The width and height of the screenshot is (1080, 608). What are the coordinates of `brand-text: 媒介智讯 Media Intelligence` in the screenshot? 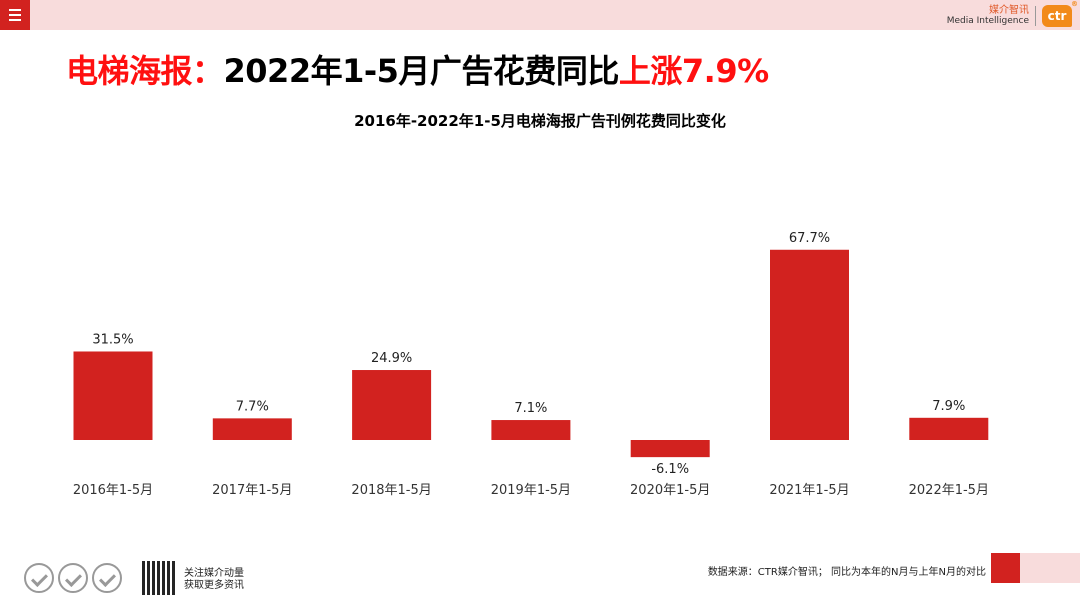 It's located at (988, 16).